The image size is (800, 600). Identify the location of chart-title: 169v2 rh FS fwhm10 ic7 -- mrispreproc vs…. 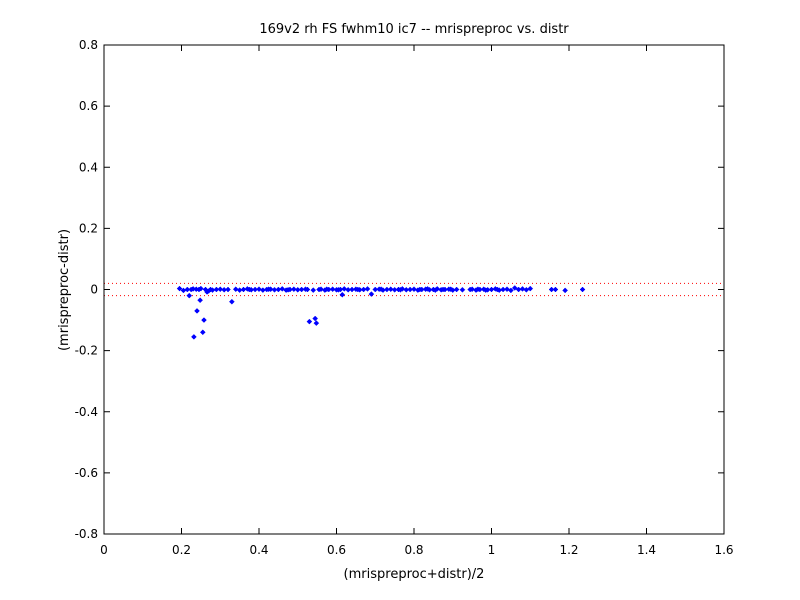
(414, 29).